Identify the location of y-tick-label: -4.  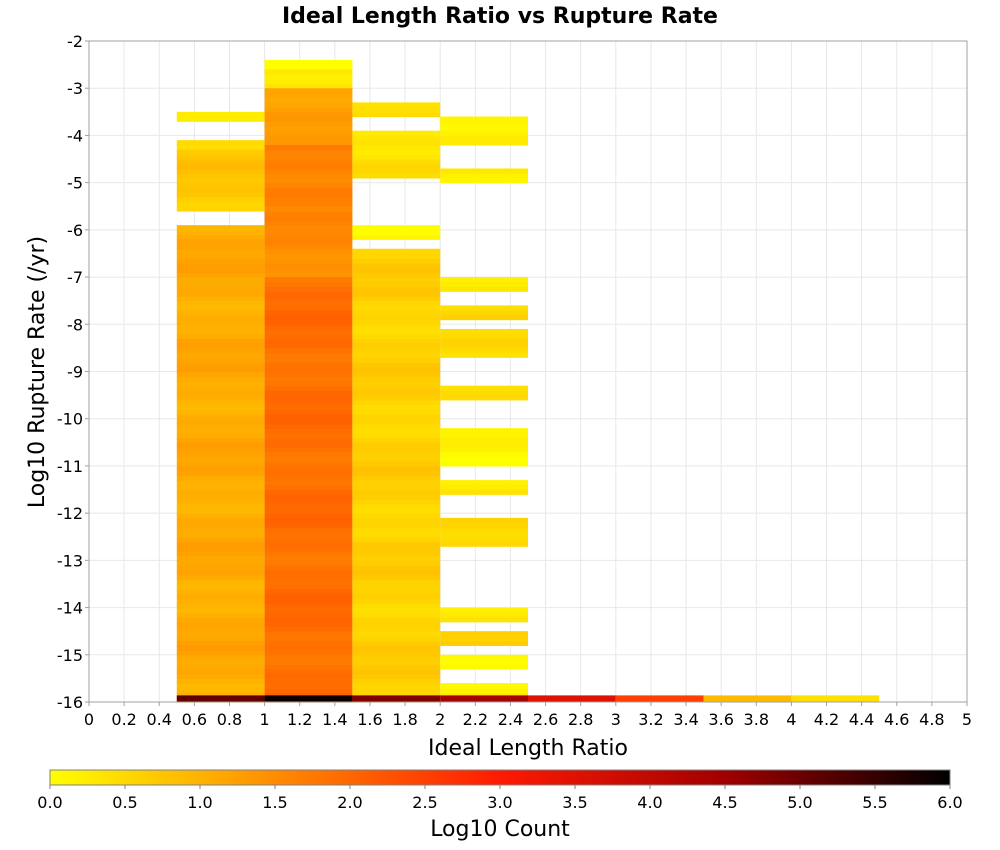
(75, 135).